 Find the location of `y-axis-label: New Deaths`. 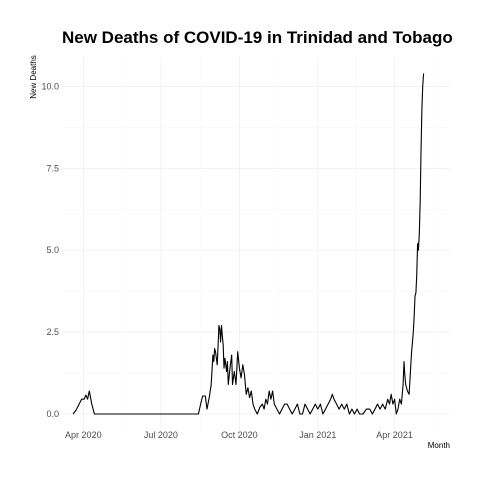

y-axis-label: New Deaths is located at coordinates (33, 77).